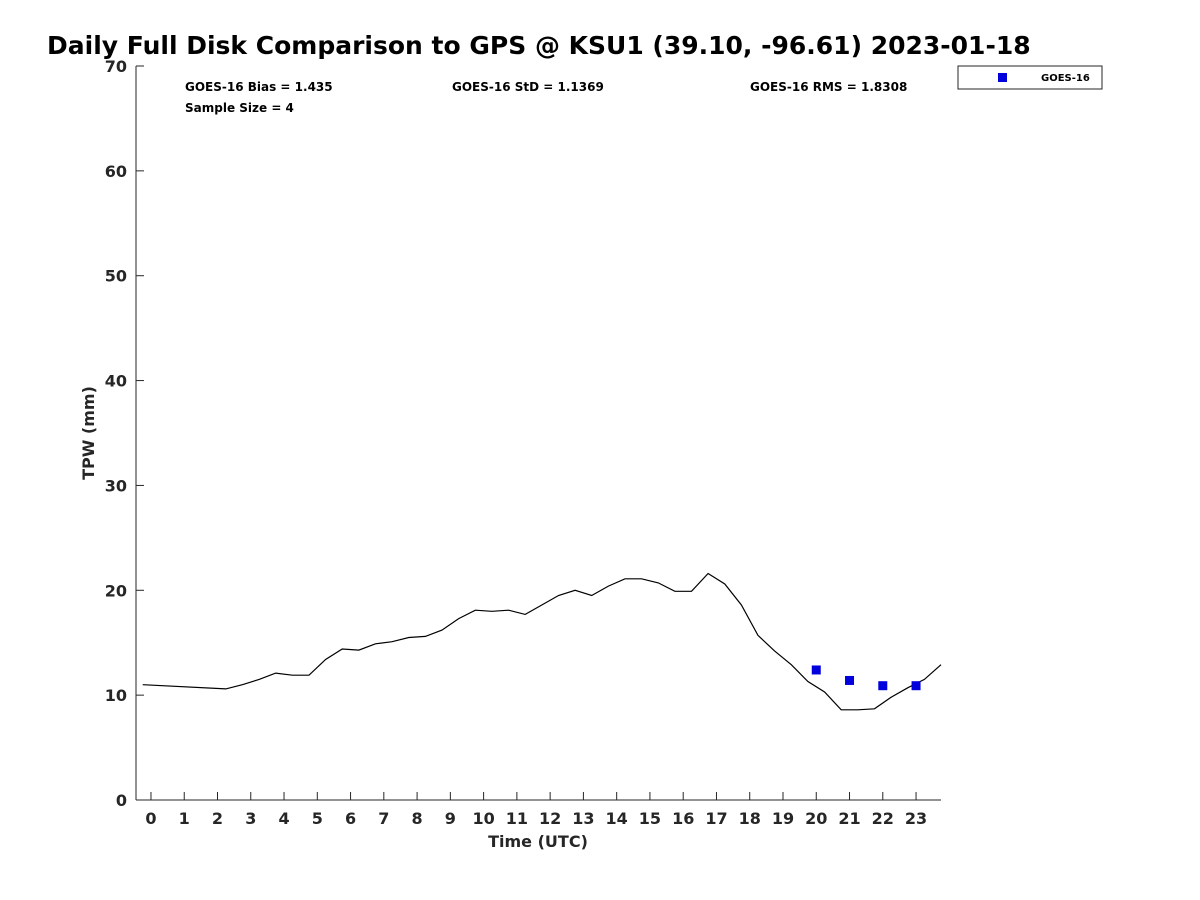 This screenshot has width=1200, height=900. What do you see at coordinates (683, 818) in the screenshot?
I see `x-tick-label: 16` at bounding box center [683, 818].